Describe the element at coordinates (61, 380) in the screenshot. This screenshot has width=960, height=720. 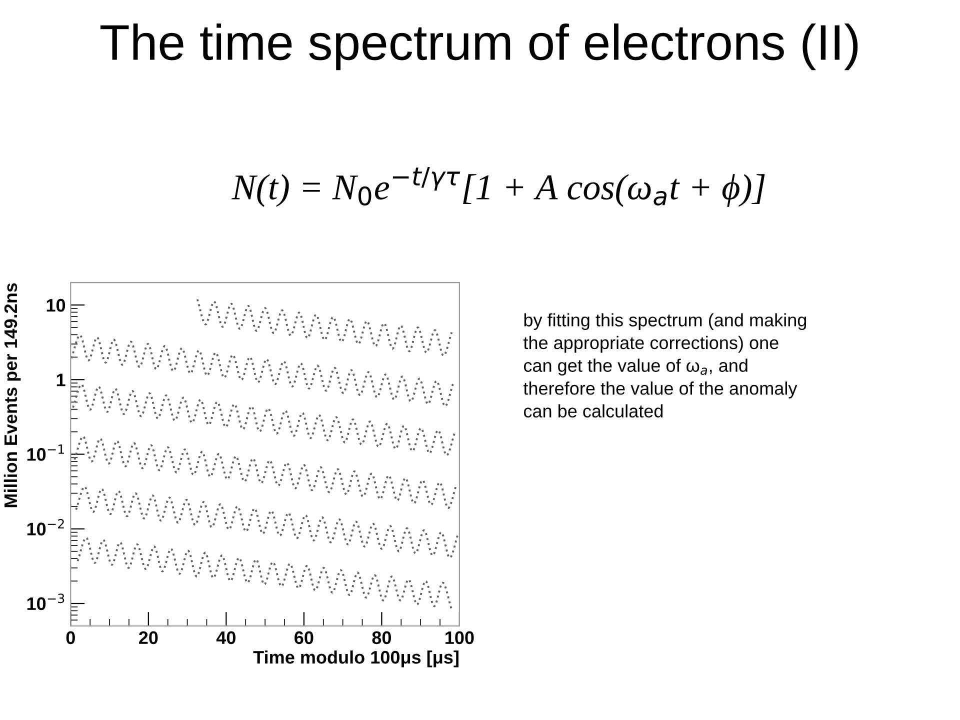
I see `y-tick-label: 1` at that location.